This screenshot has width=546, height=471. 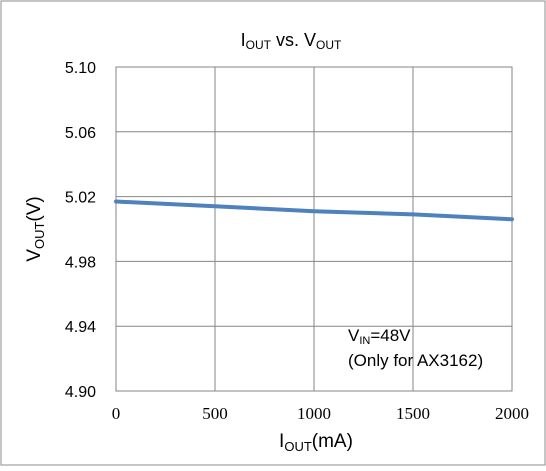 What do you see at coordinates (80, 133) in the screenshot?
I see `y-tick-label: 5.06` at bounding box center [80, 133].